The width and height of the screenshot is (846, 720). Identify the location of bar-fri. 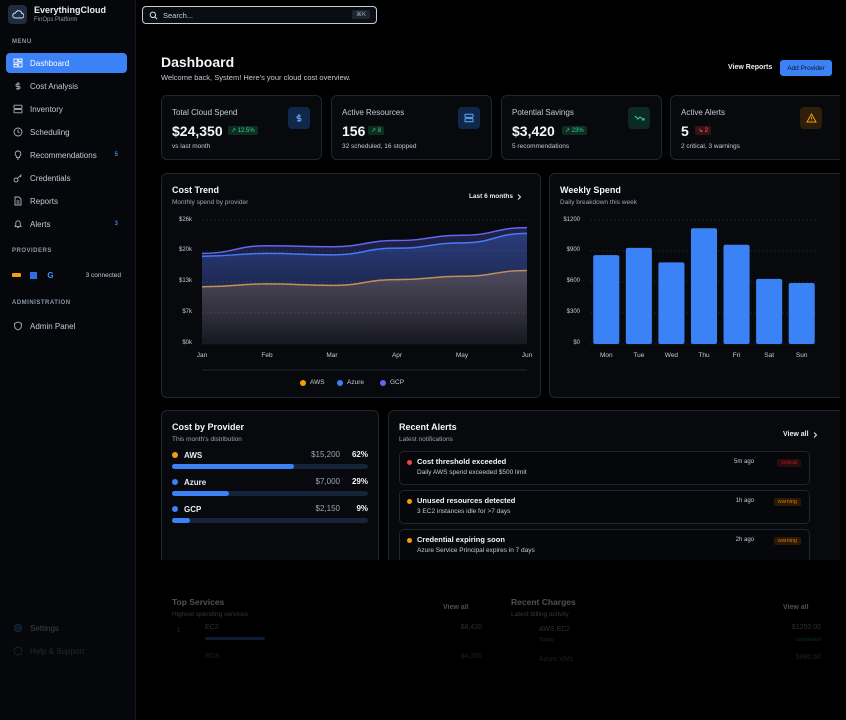
(736, 294).